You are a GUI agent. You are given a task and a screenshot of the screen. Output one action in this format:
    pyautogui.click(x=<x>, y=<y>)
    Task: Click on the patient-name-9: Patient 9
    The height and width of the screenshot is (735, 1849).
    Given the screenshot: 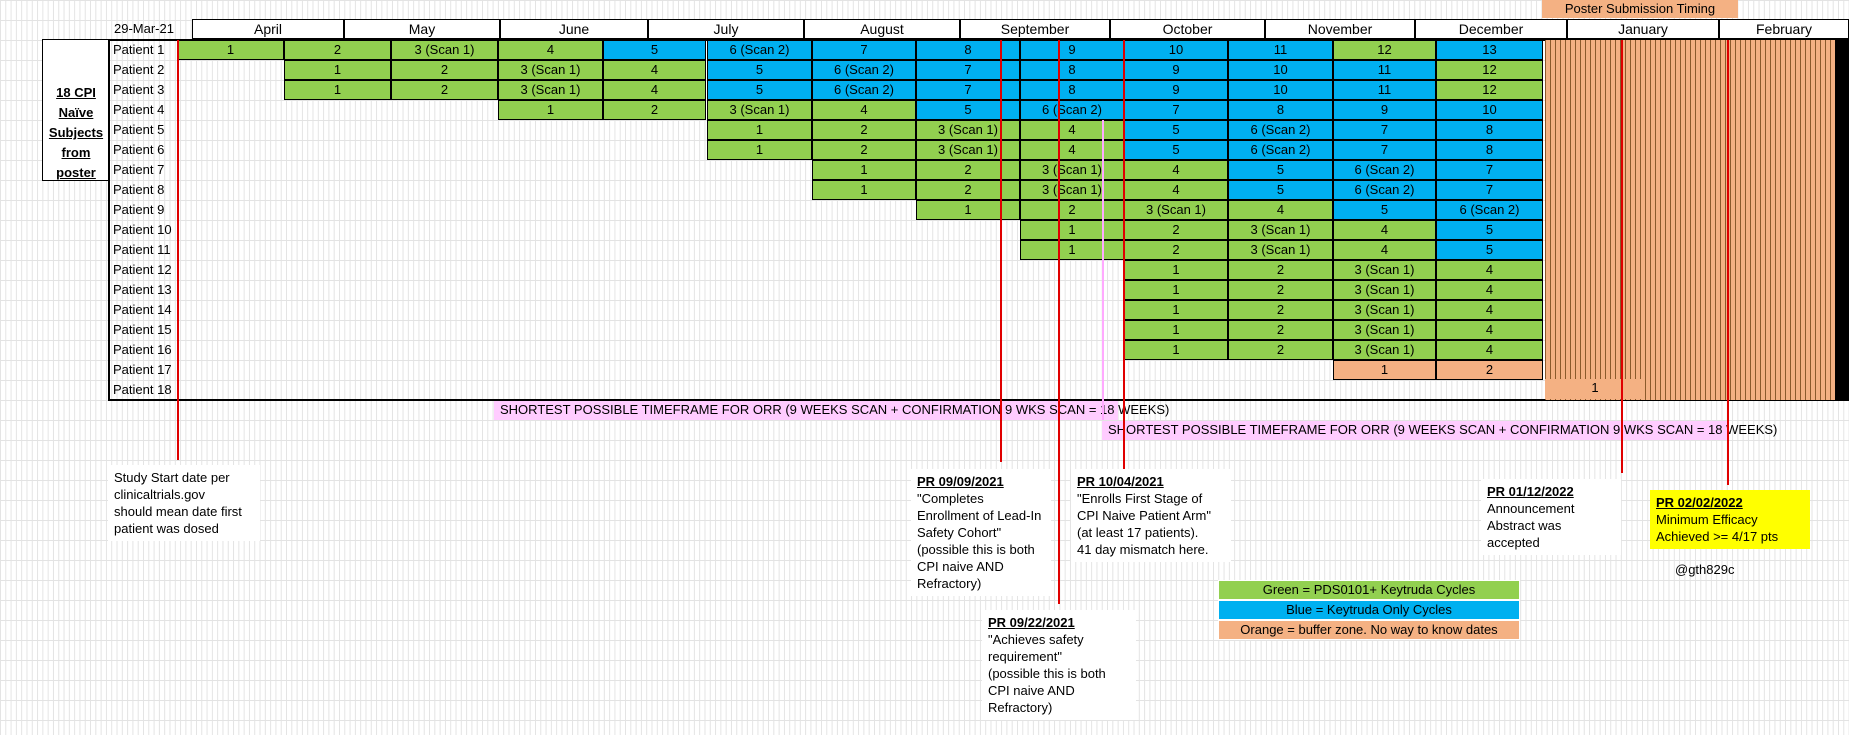 What is the action you would take?
    pyautogui.click(x=139, y=209)
    